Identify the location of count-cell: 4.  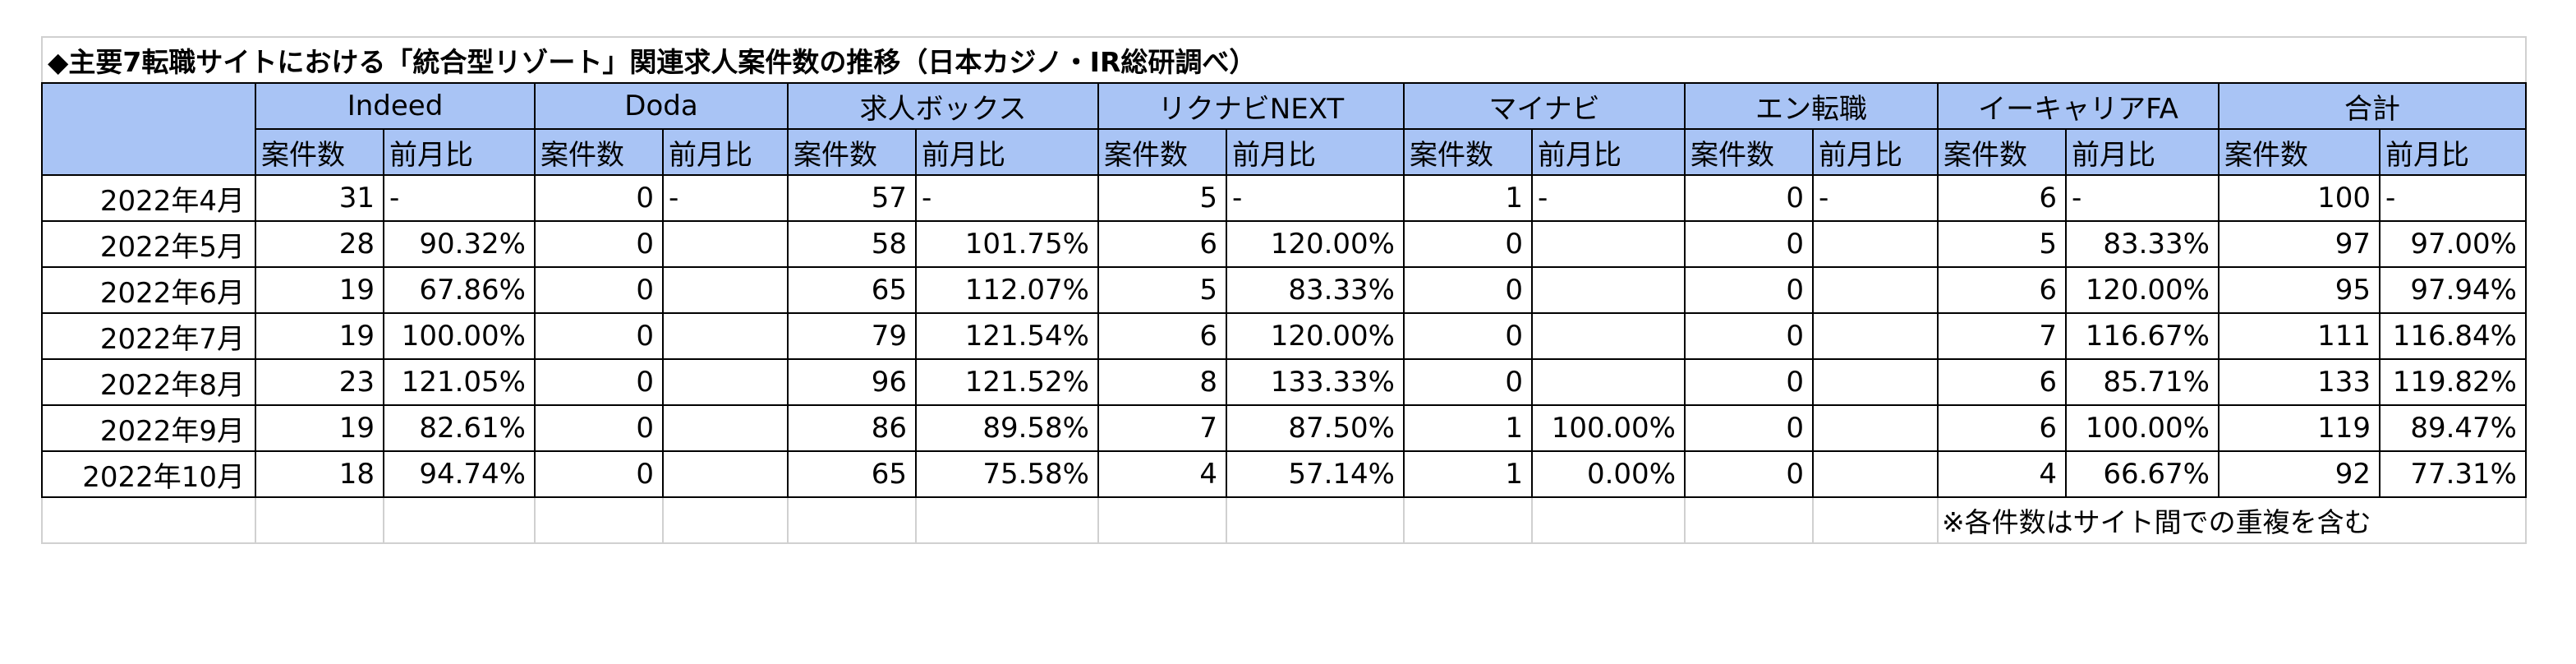
(2002, 474).